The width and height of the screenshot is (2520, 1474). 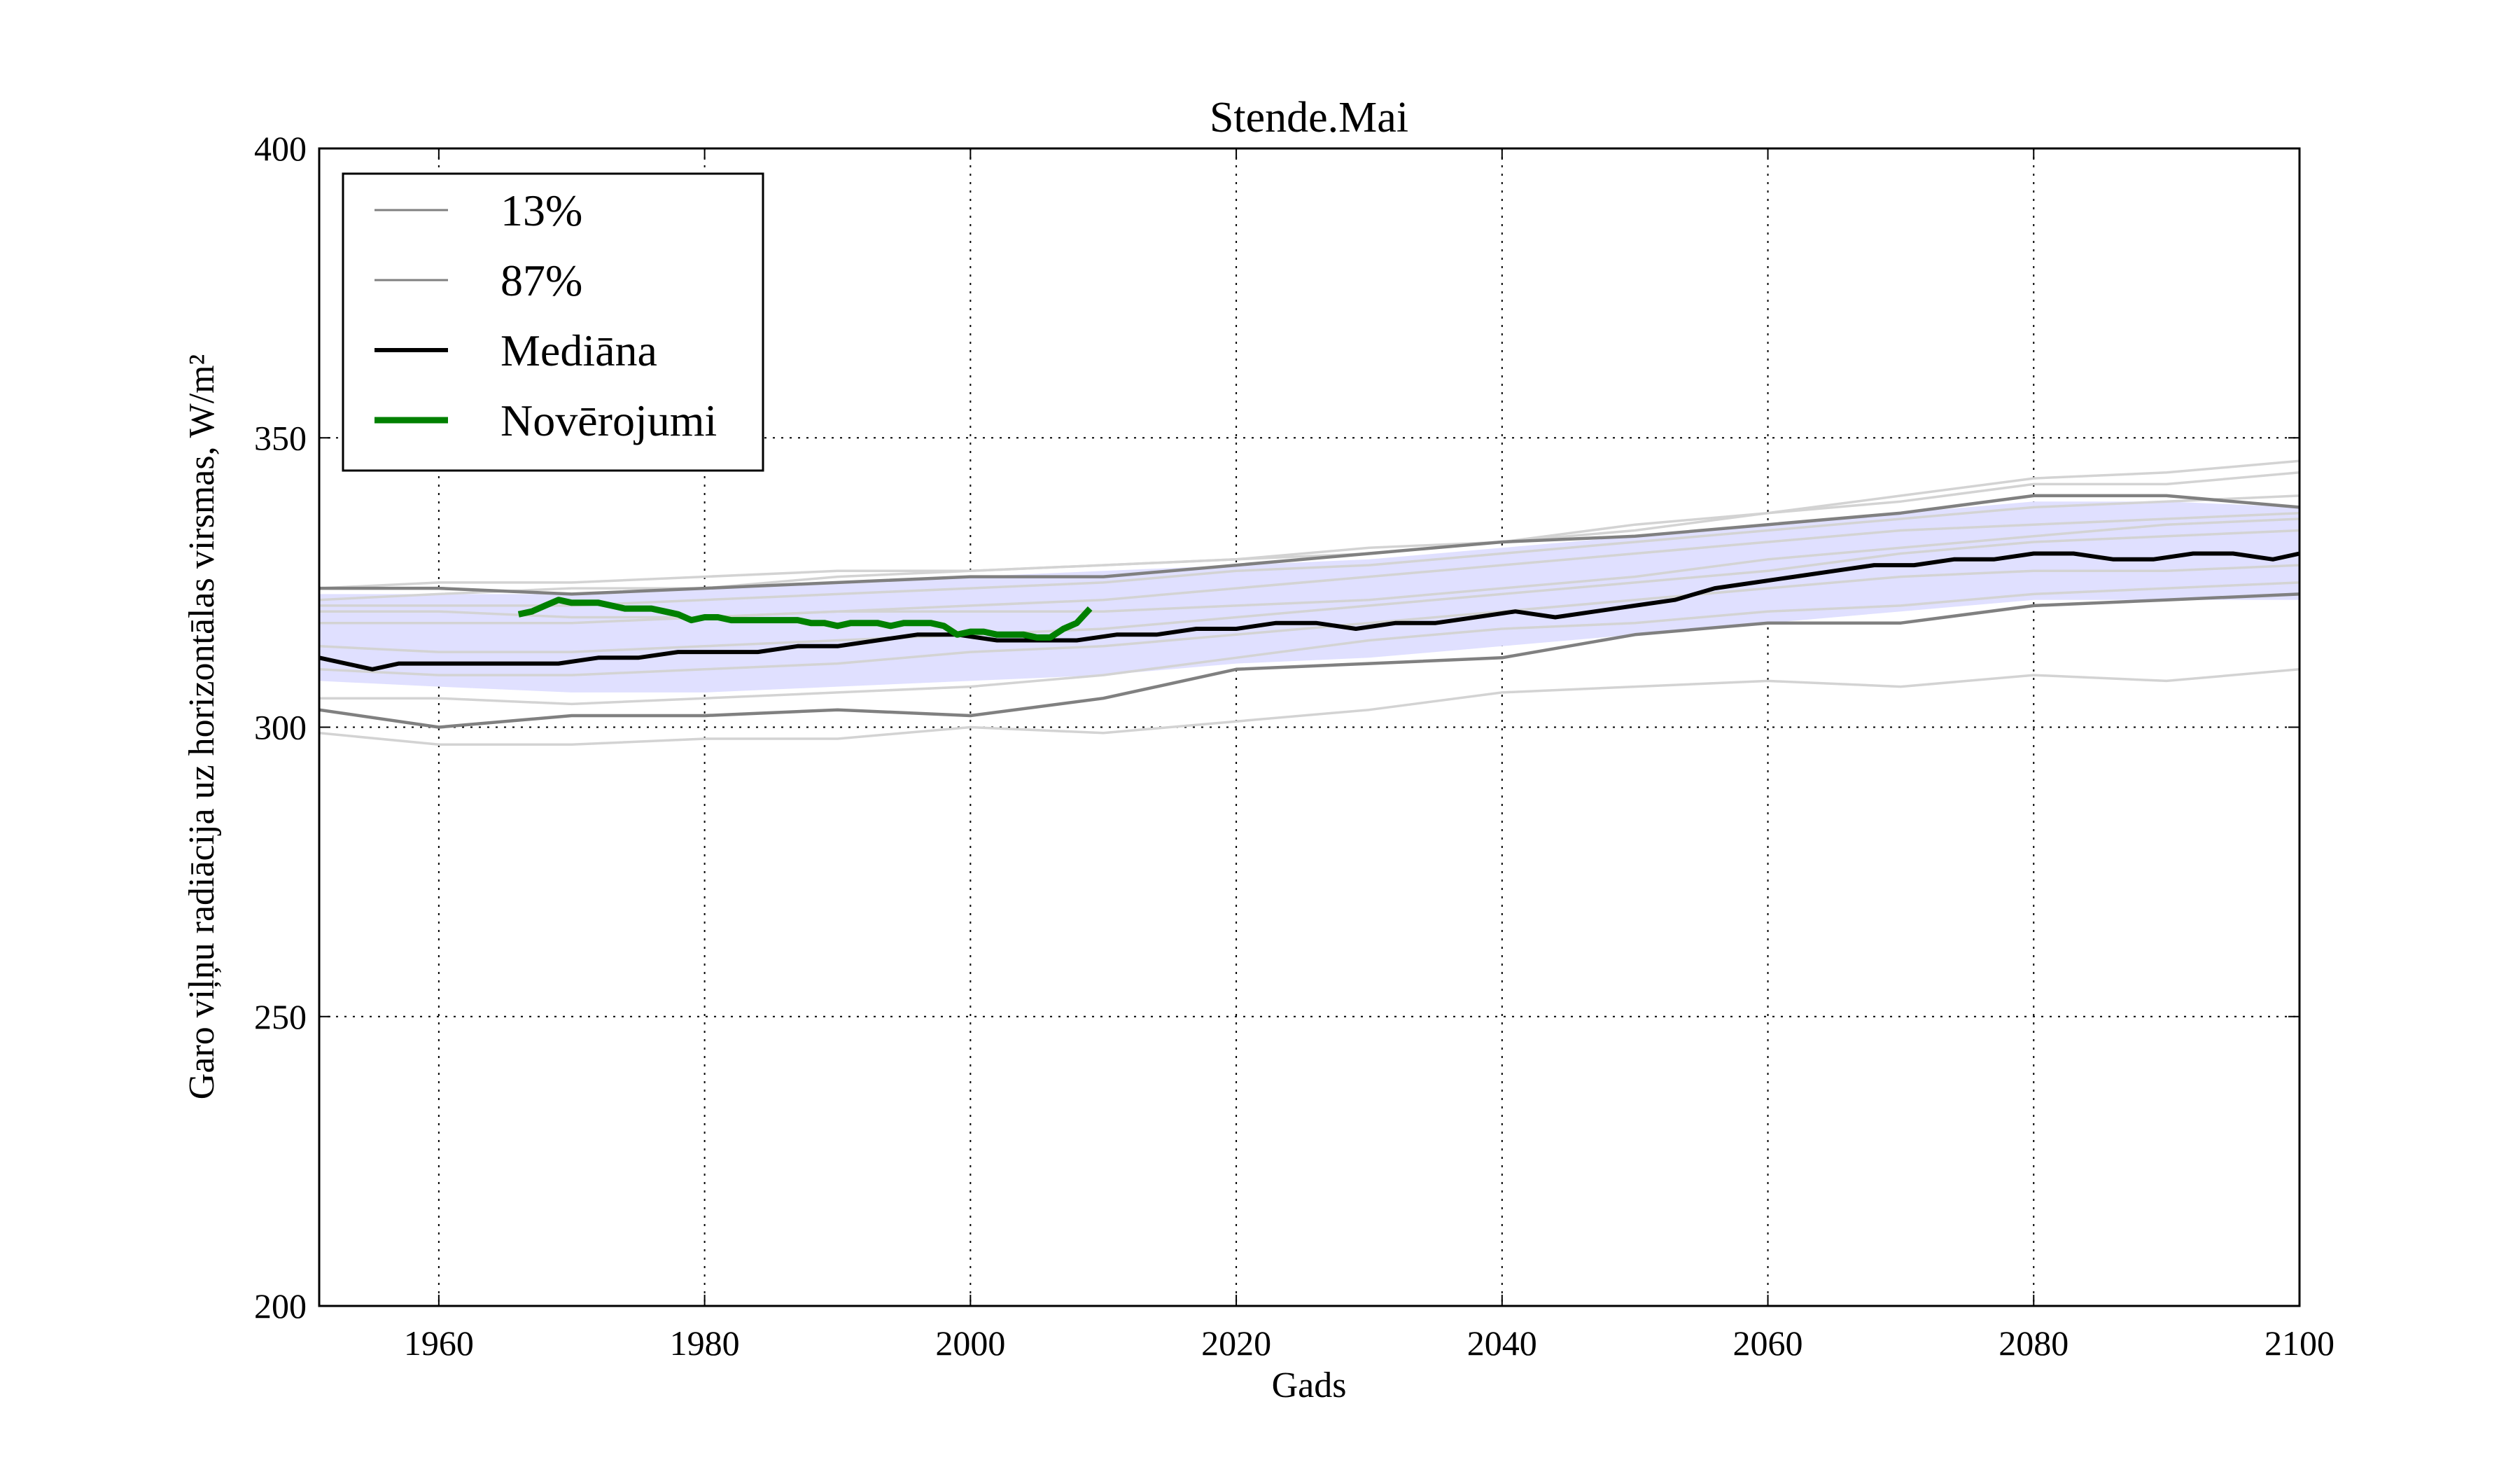 I want to click on x-tick-label: 1960, so click(x=439, y=1343).